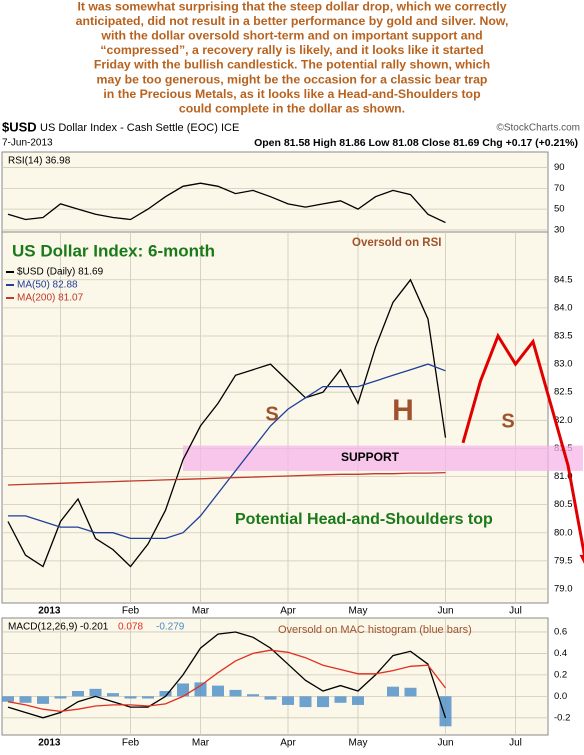 This screenshot has height=755, width=584. Describe the element at coordinates (559, 167) in the screenshot. I see `y-tick-label: 90` at that location.